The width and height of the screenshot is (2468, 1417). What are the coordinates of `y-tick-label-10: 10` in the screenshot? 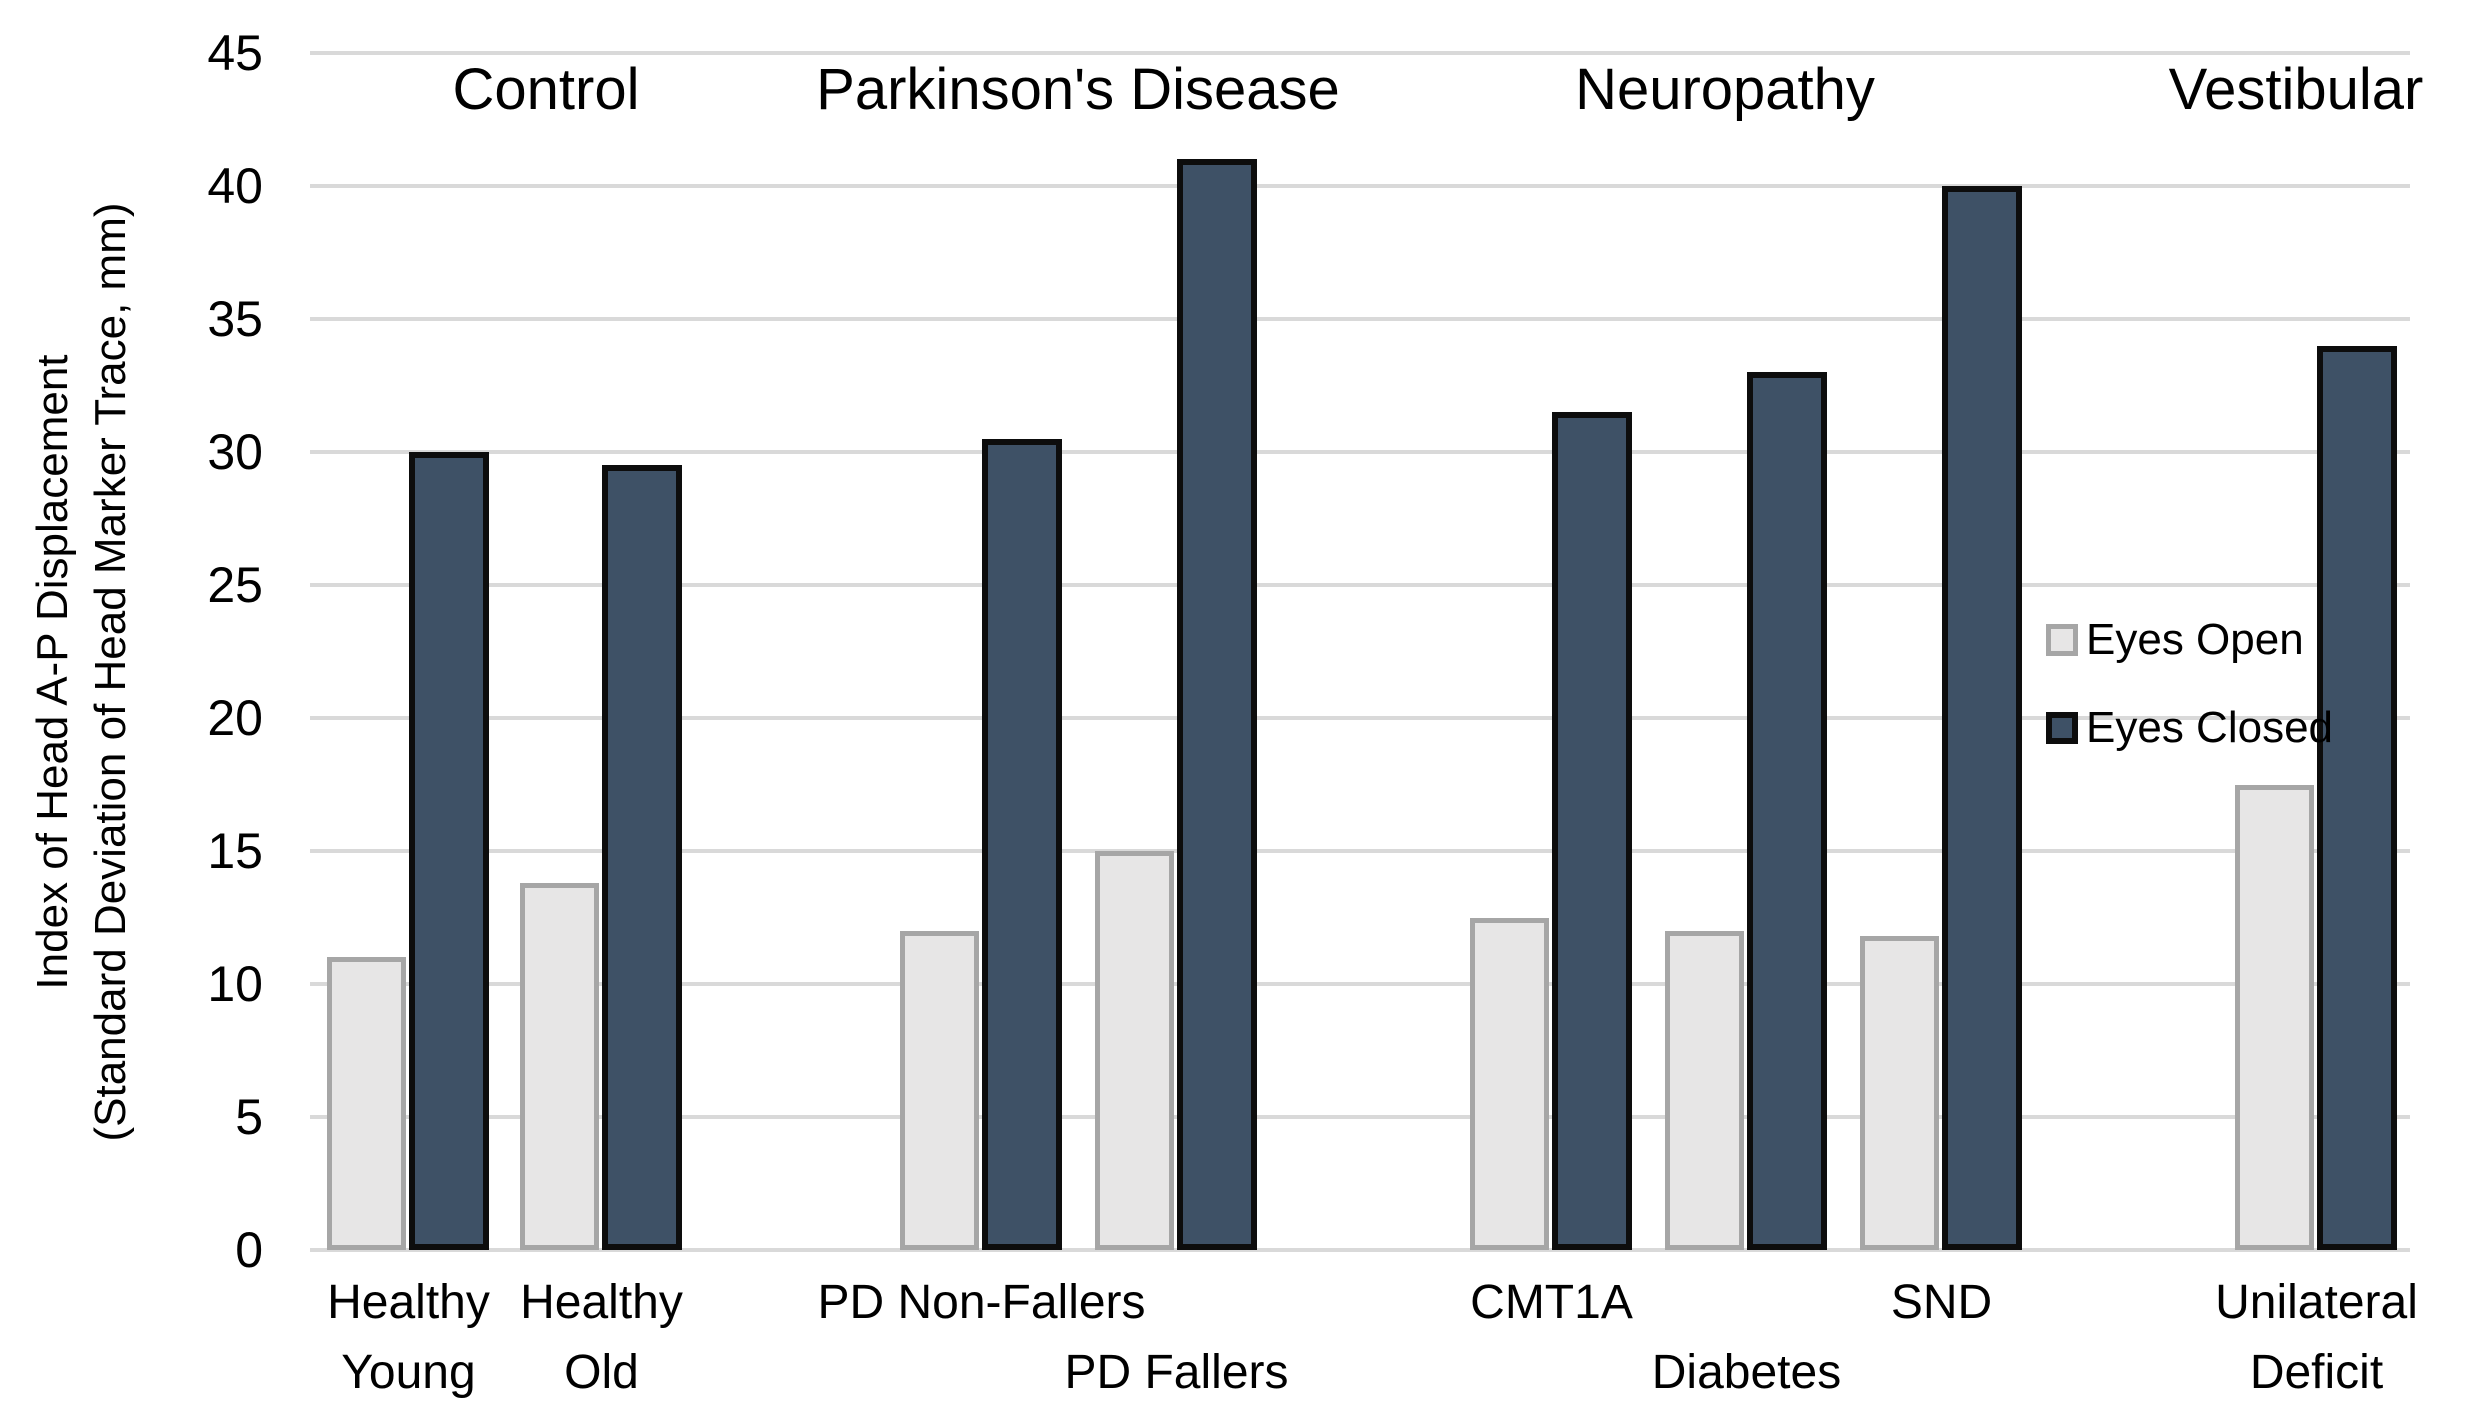 It's located at (235, 984).